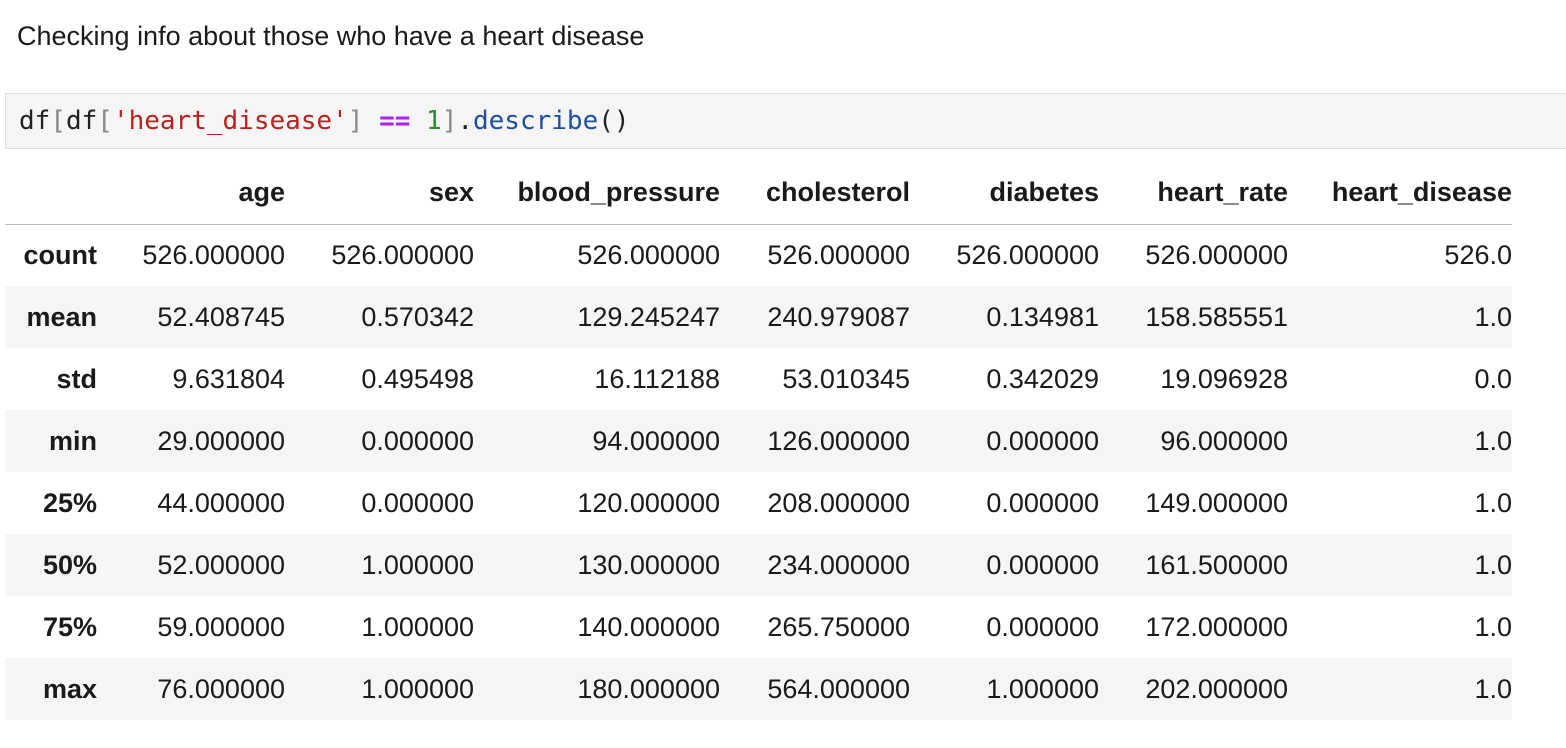 The width and height of the screenshot is (1566, 748). What do you see at coordinates (1224, 378) in the screenshot?
I see `table-cell: 19.096928` at bounding box center [1224, 378].